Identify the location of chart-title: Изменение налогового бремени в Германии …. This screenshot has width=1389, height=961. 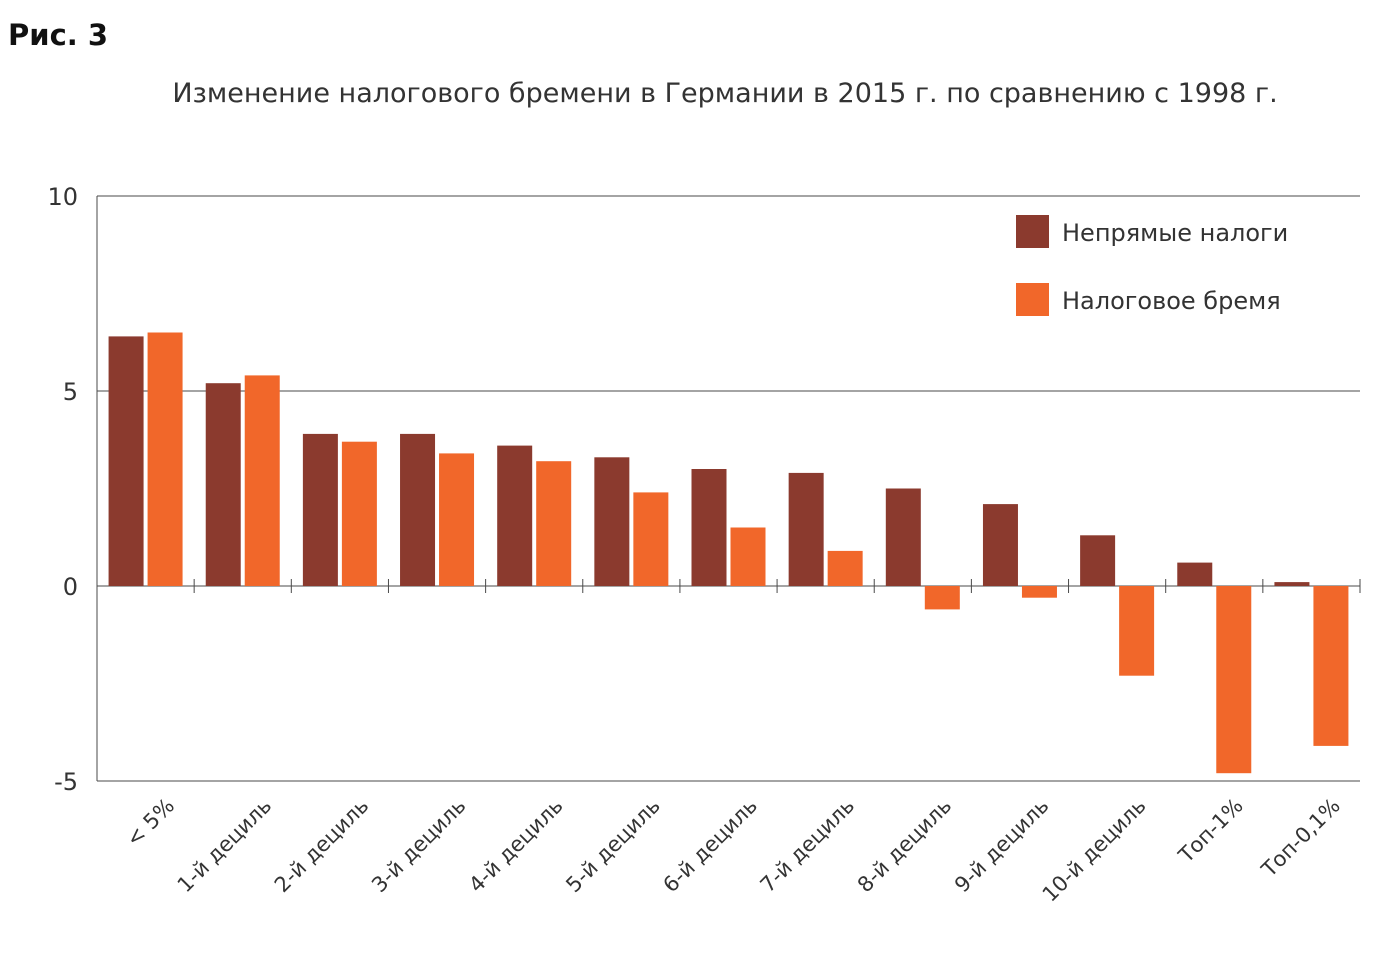
(725, 93).